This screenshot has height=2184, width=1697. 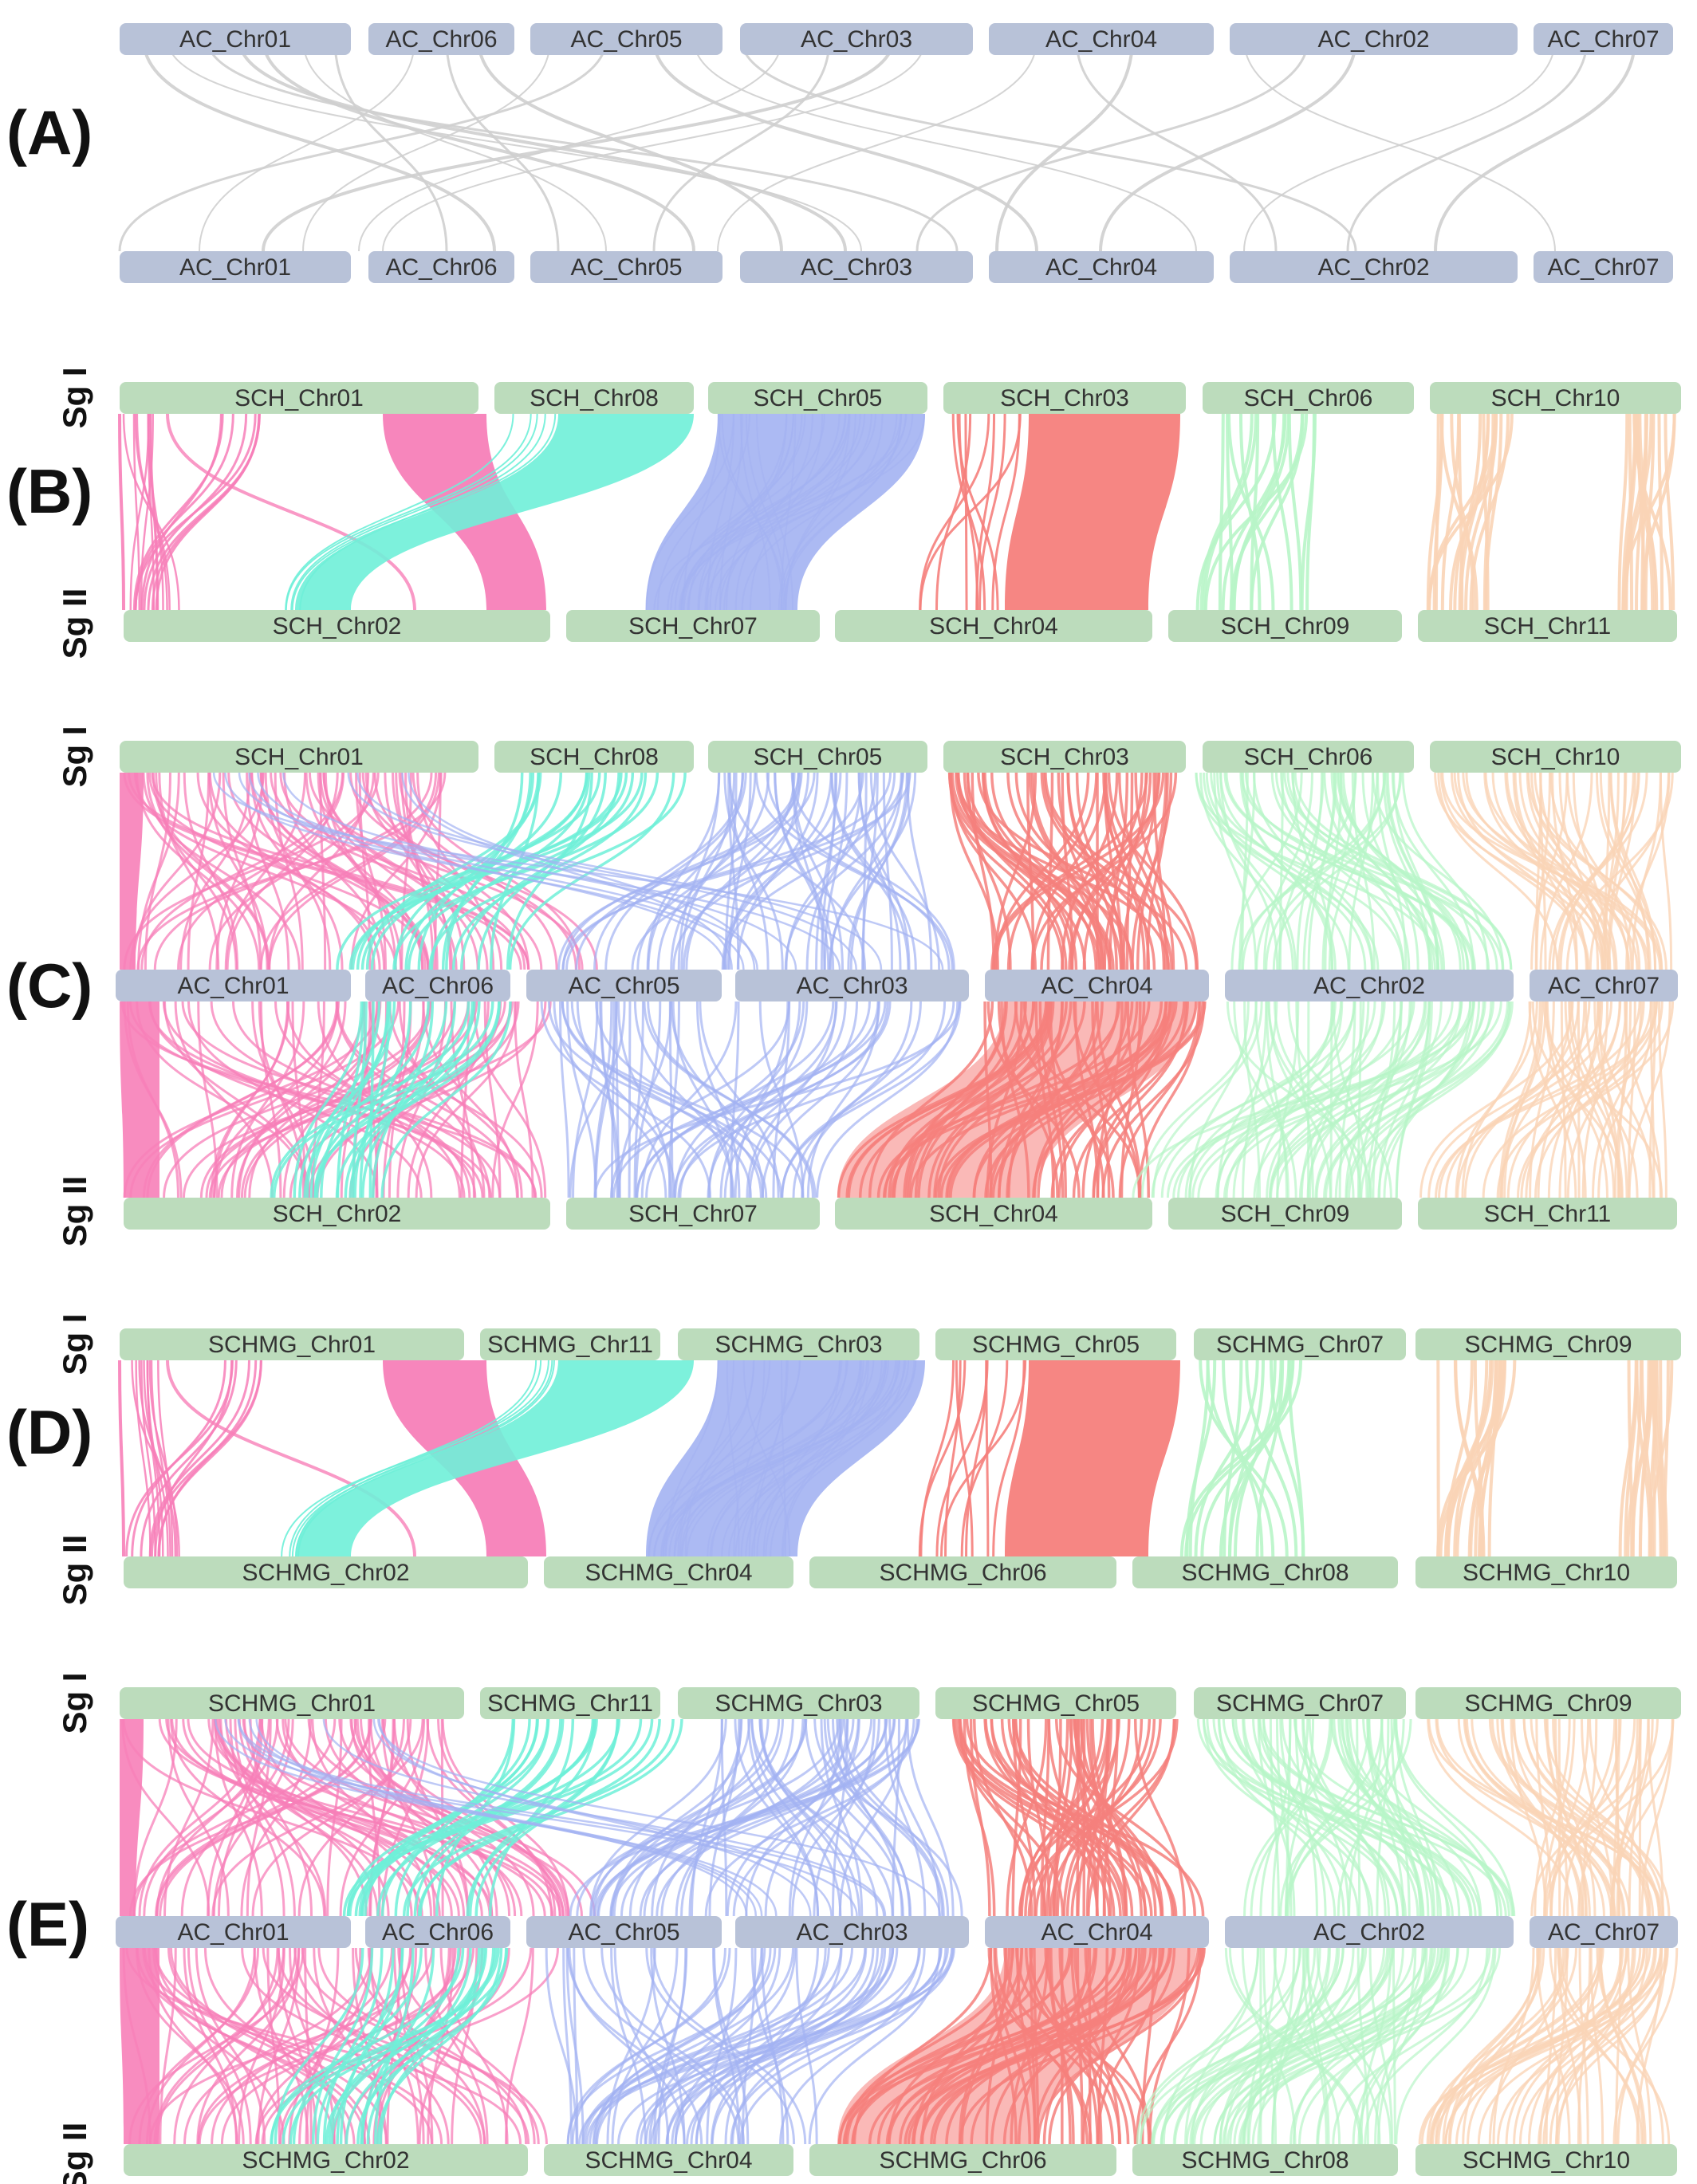 I want to click on pink-ribbon, so click(x=132, y=871).